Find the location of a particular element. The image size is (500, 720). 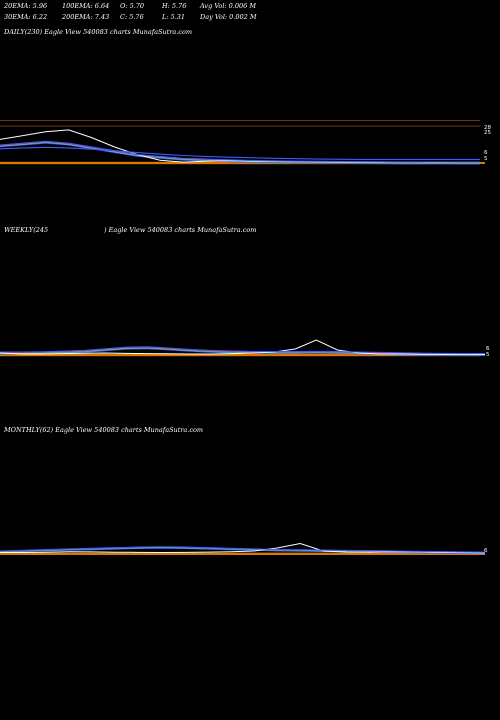

weekly-panel-title-a: WEEKLY(245 is located at coordinates (26, 230).